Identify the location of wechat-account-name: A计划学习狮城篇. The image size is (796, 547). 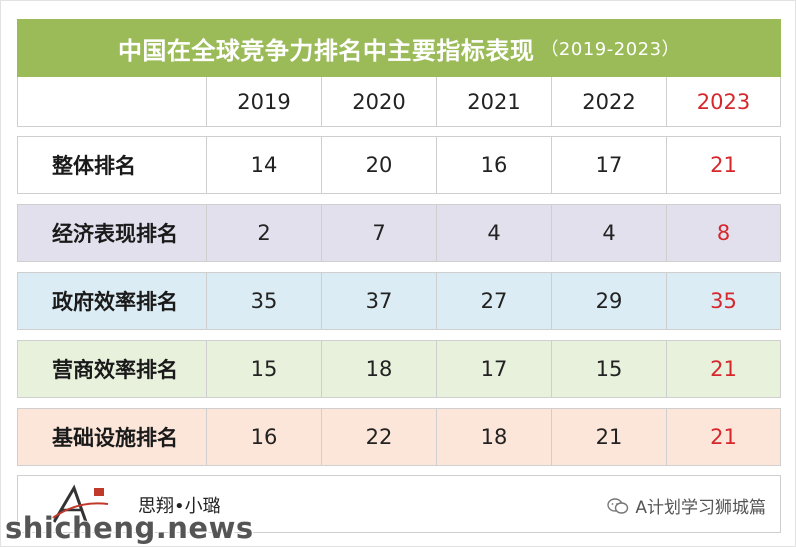
(700, 508).